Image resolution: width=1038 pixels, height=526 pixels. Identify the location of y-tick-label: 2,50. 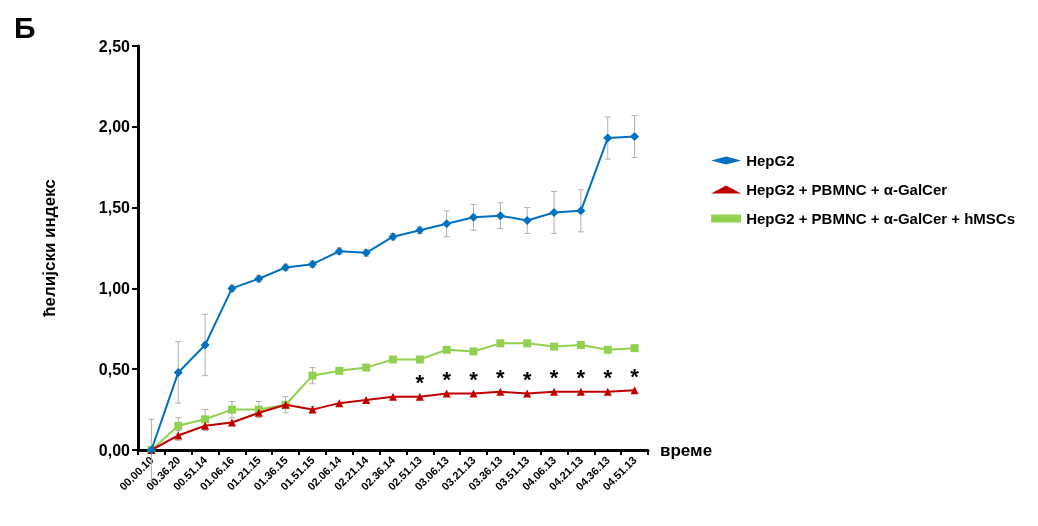
(114, 46).